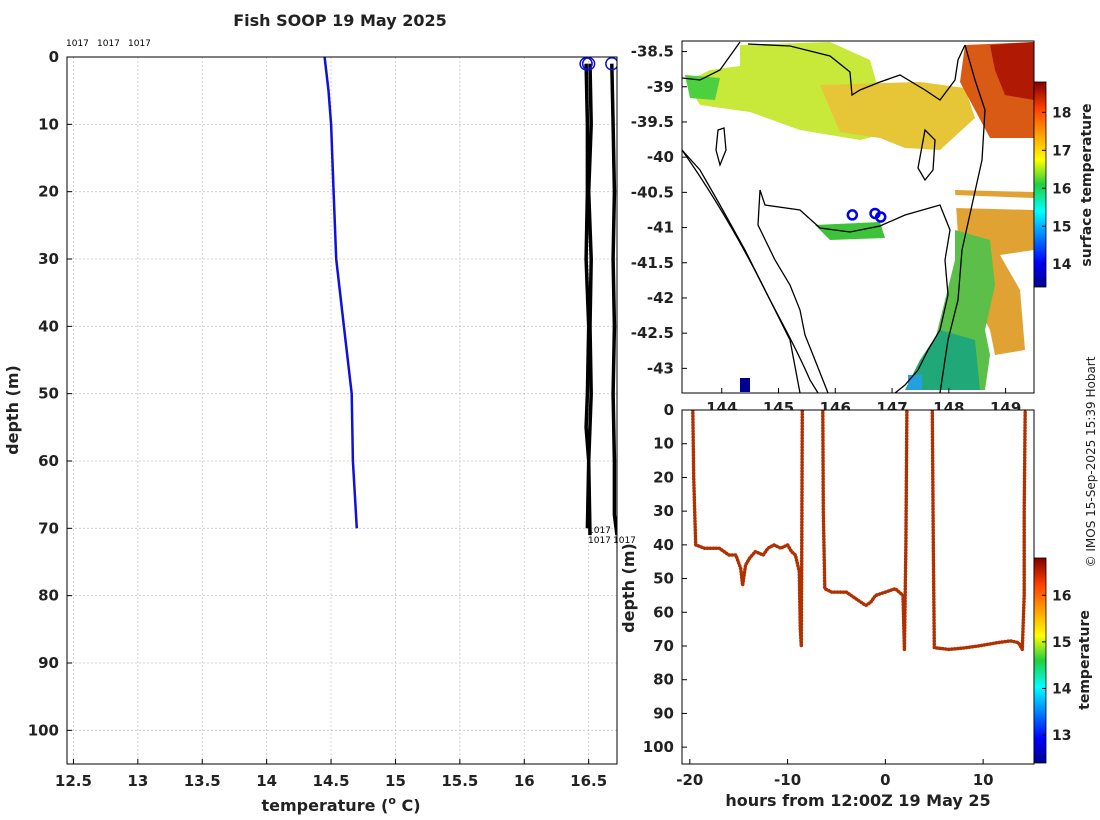  What do you see at coordinates (669, 410) in the screenshot?
I see `timeseries-y-tick-label: 0` at bounding box center [669, 410].